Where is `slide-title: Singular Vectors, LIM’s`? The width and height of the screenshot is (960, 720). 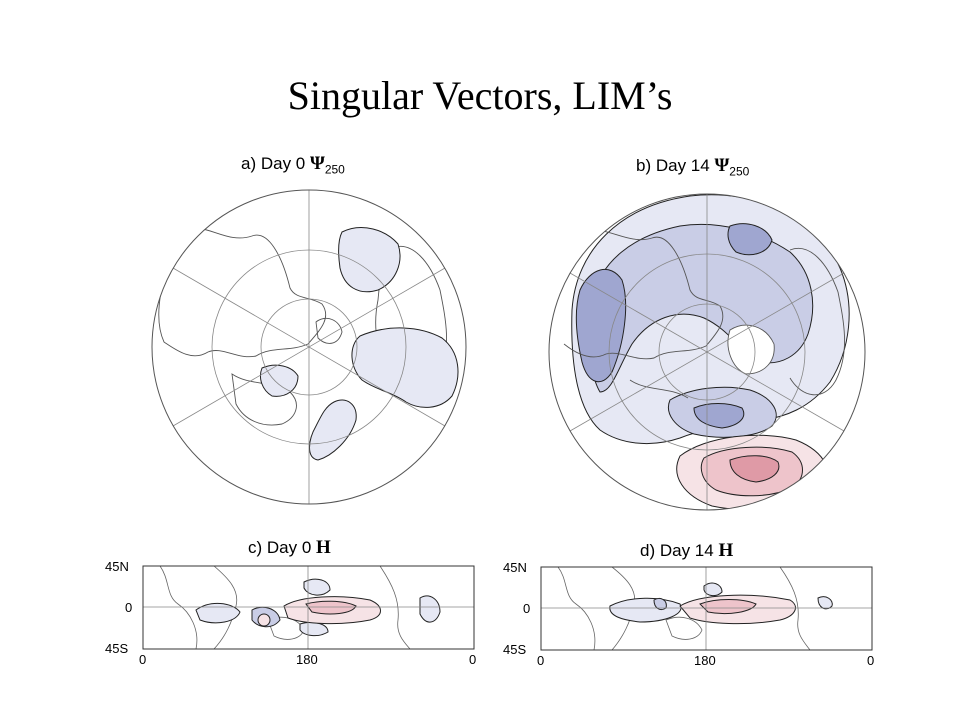
slide-title: Singular Vectors, LIM’s is located at coordinates (480, 95).